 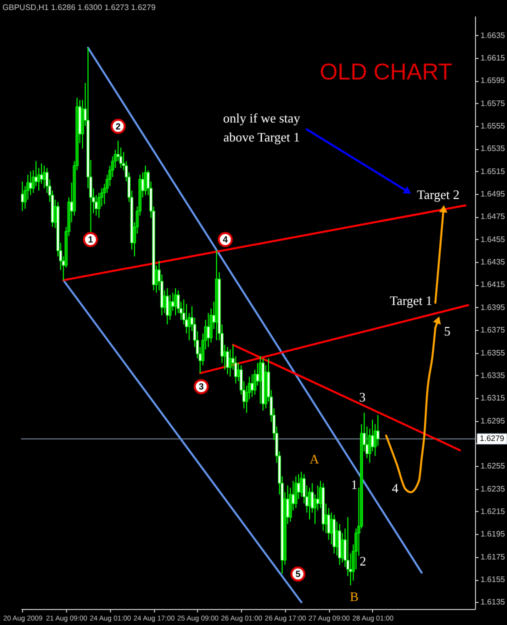 I want to click on y-tick-label: 1.6595, so click(x=493, y=81).